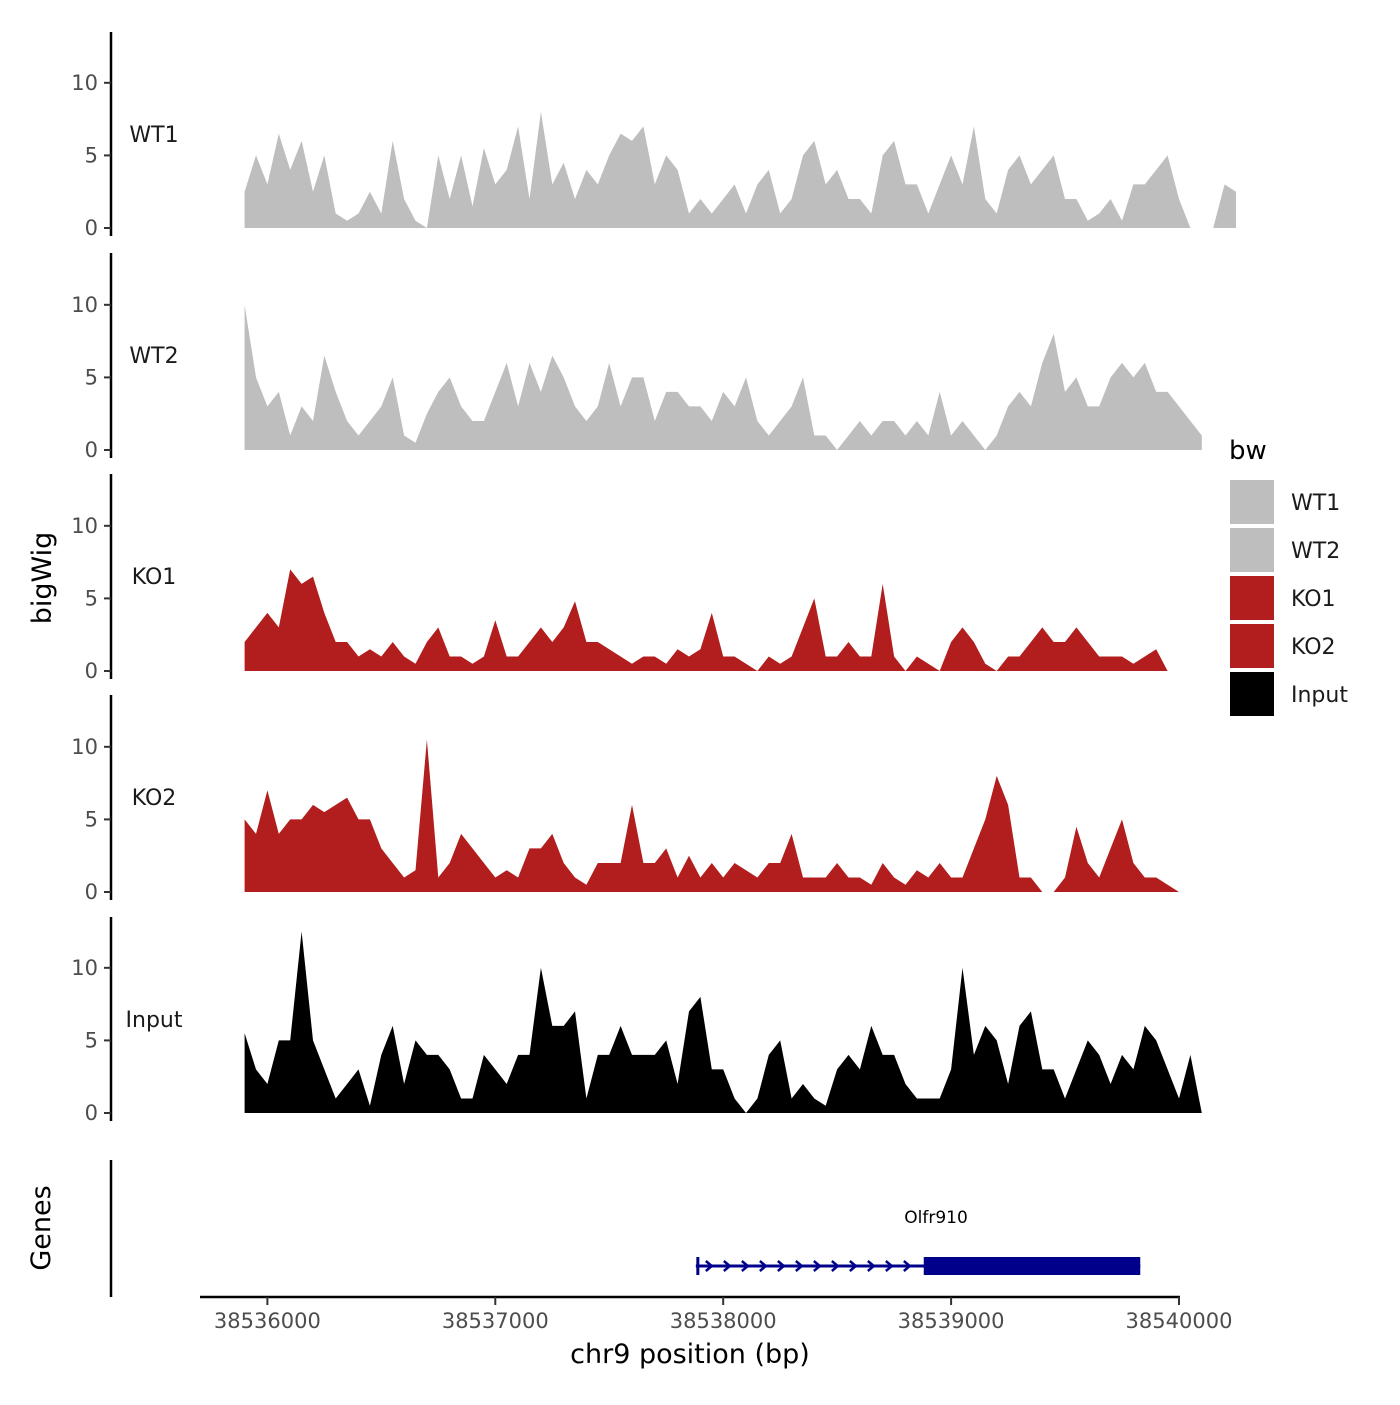  I want to click on y-axis-title: bigWig, so click(42, 578).